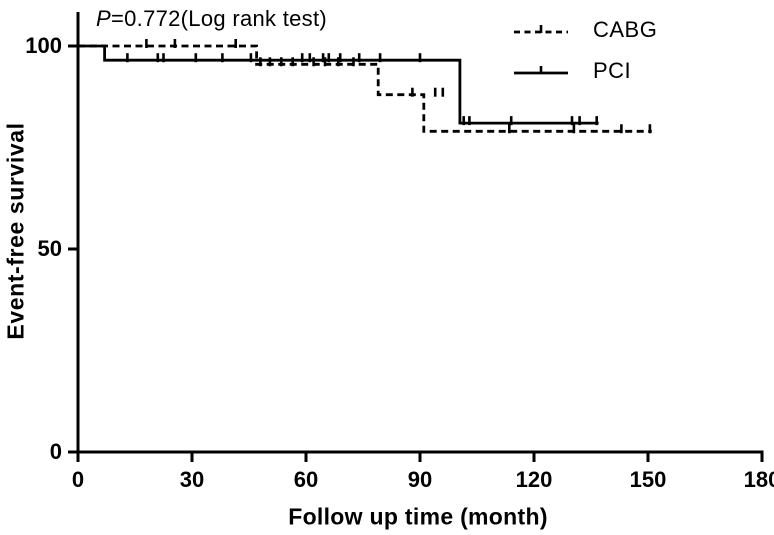  I want to click on legend-item-cabg: CABG, so click(585, 29).